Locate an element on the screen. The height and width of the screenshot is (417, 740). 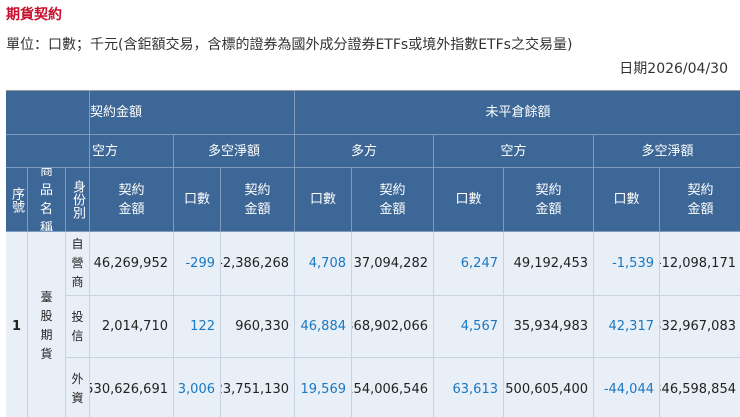
sub-header-short-oi: 空方 is located at coordinates (514, 151).